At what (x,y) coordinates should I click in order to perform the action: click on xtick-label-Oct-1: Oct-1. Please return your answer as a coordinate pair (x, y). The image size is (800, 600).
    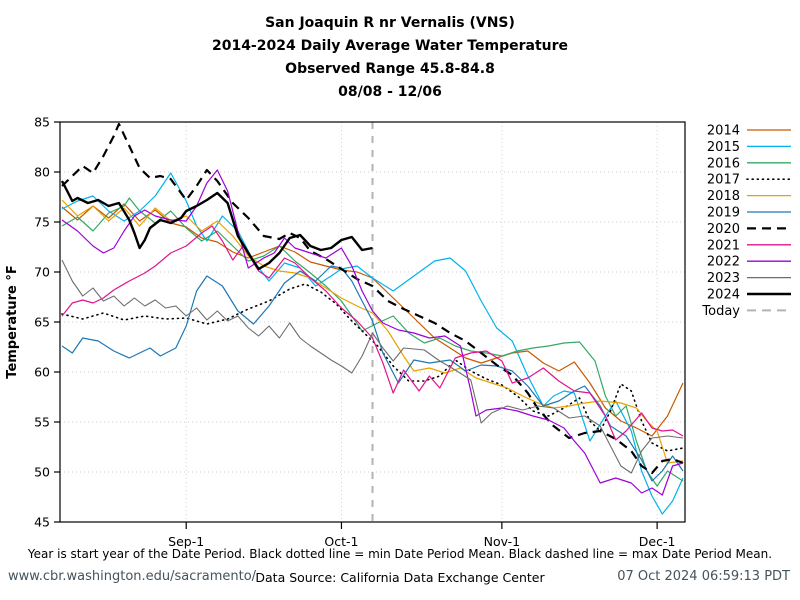
    Looking at the image, I should click on (341, 541).